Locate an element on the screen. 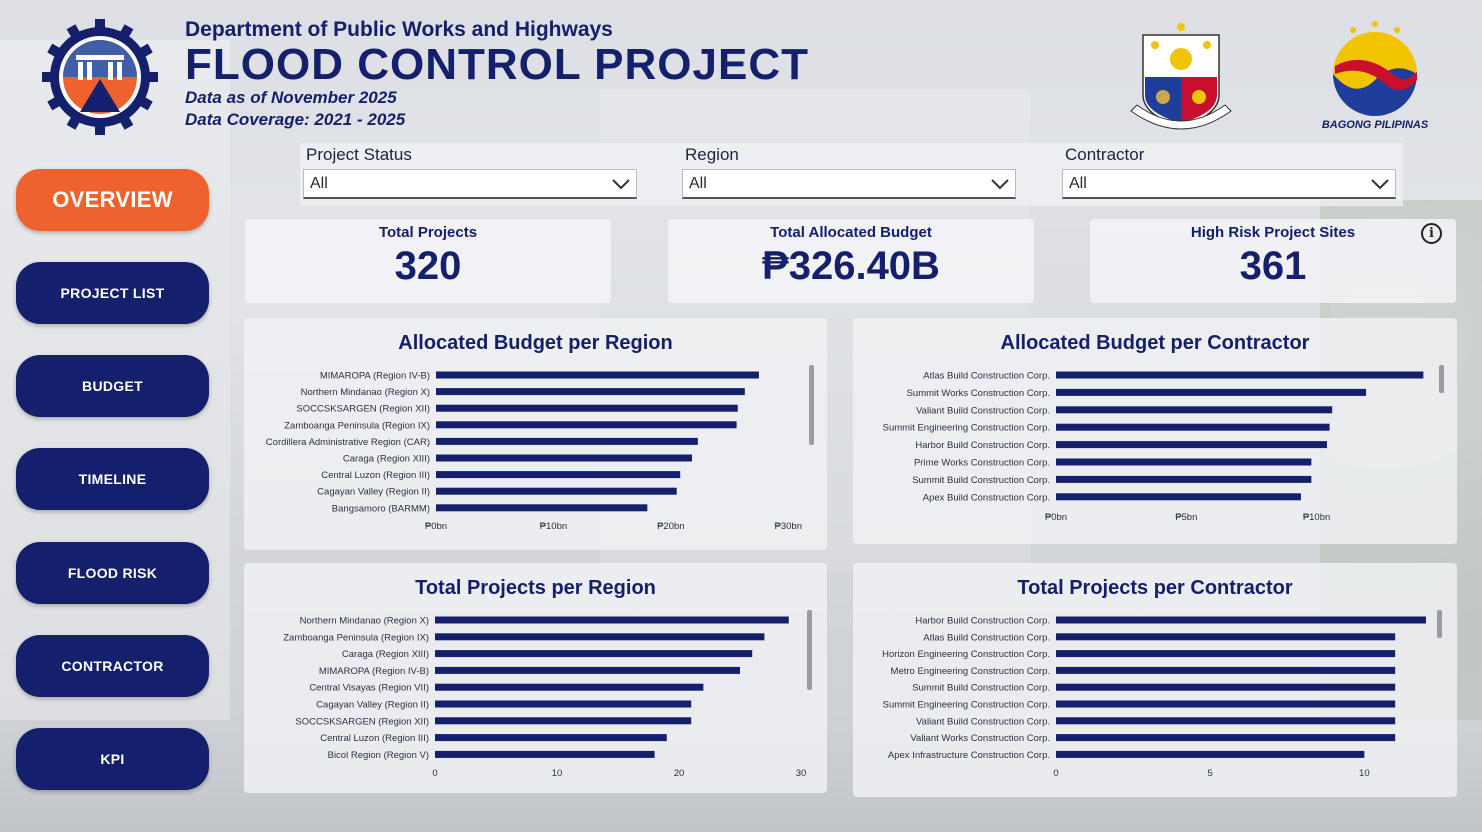  nav-budget-button: BUDGET is located at coordinates (112, 386).